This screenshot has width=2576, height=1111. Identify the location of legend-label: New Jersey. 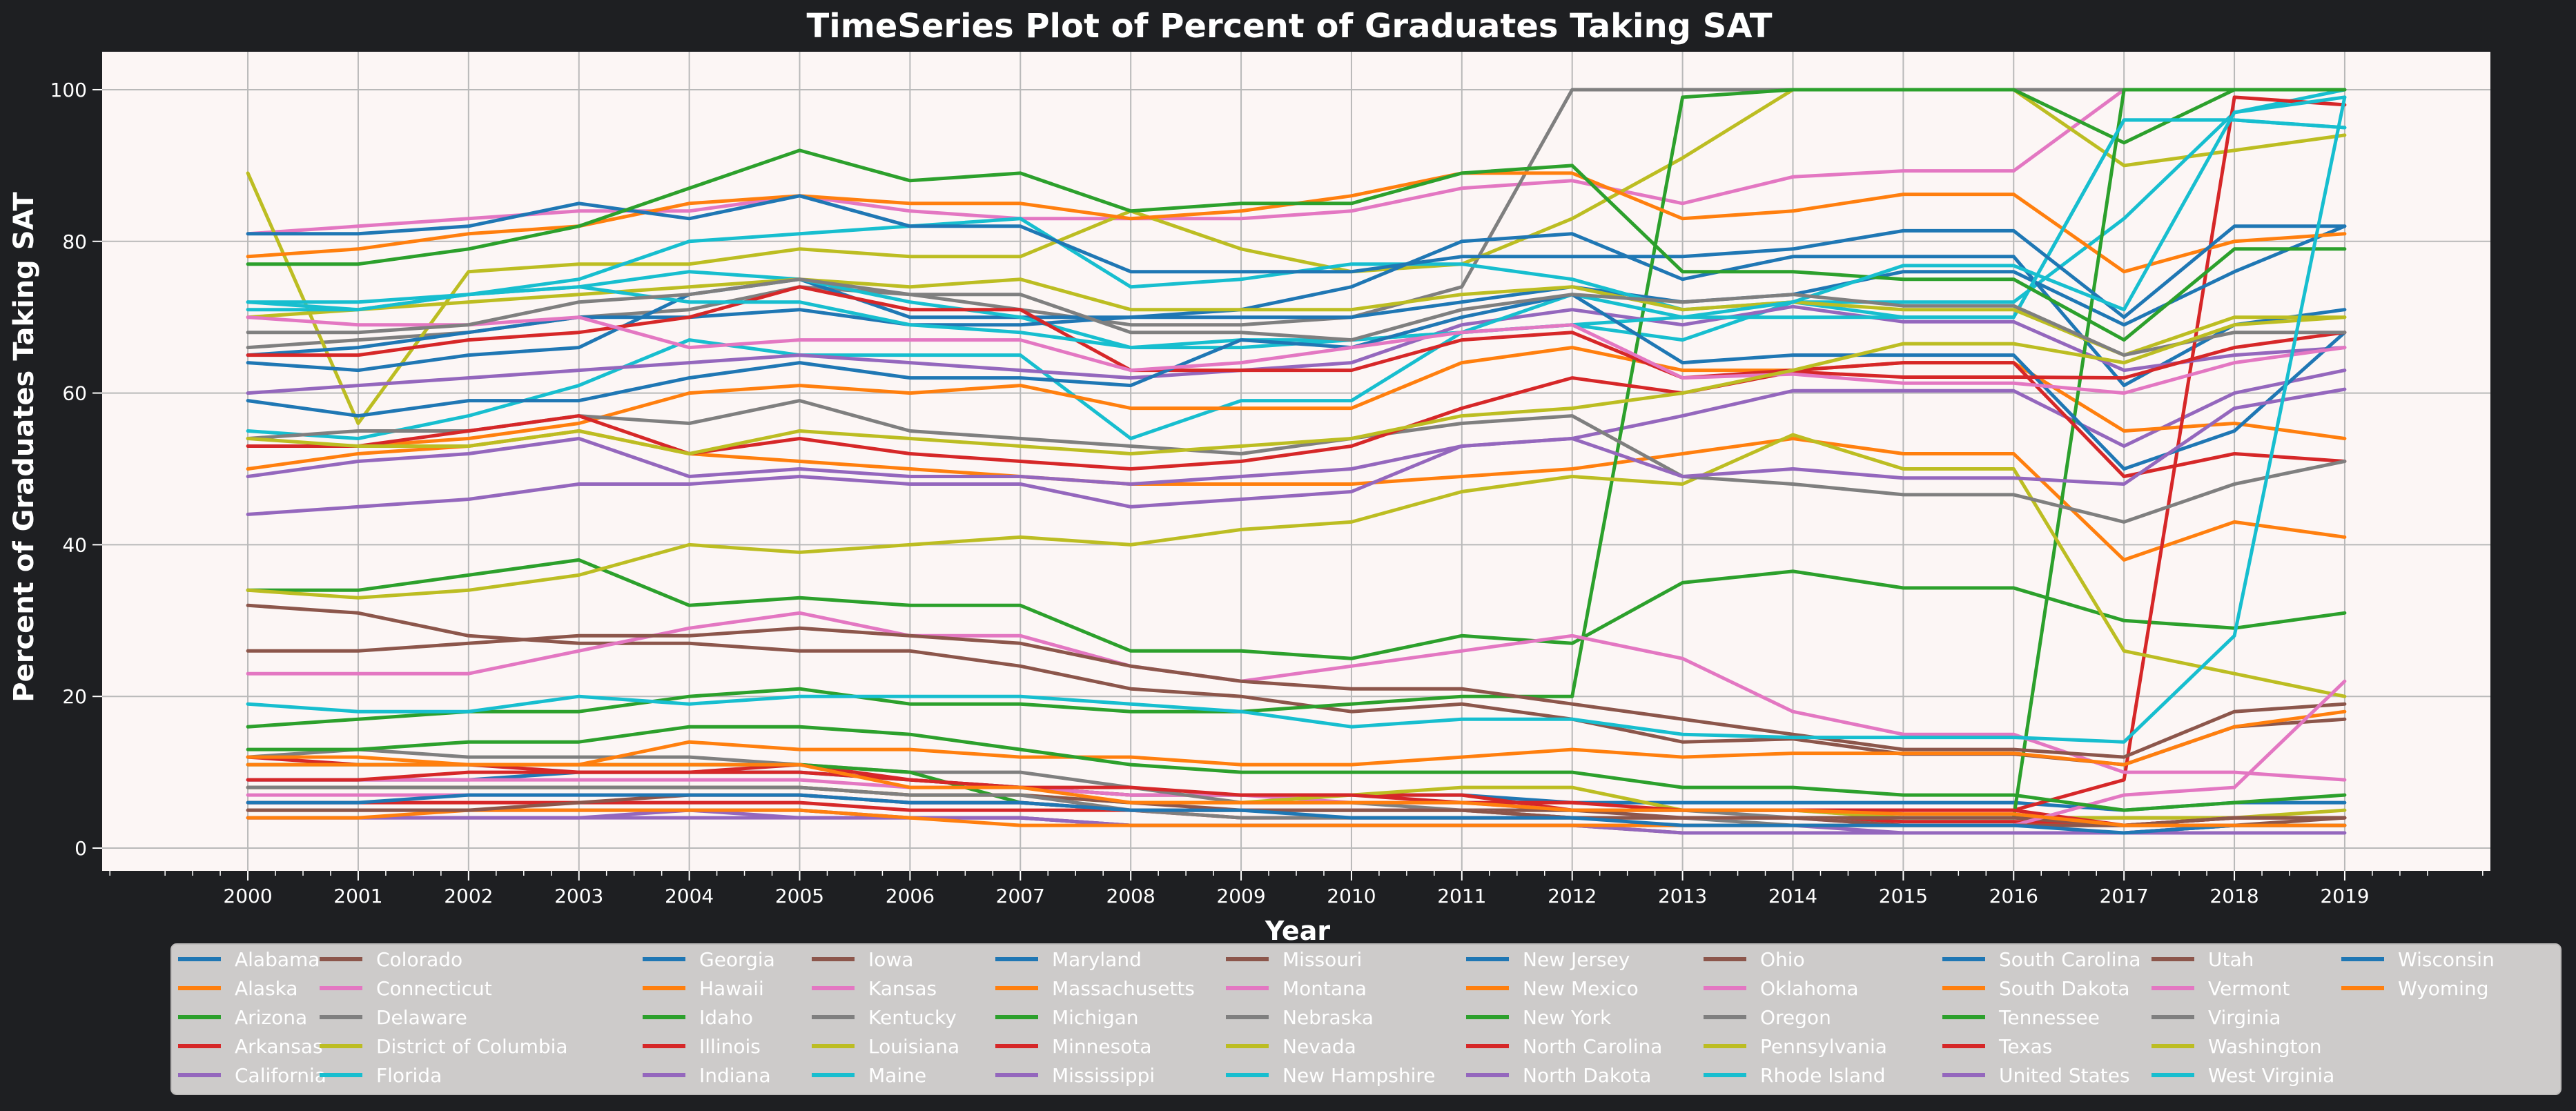
(1576, 959).